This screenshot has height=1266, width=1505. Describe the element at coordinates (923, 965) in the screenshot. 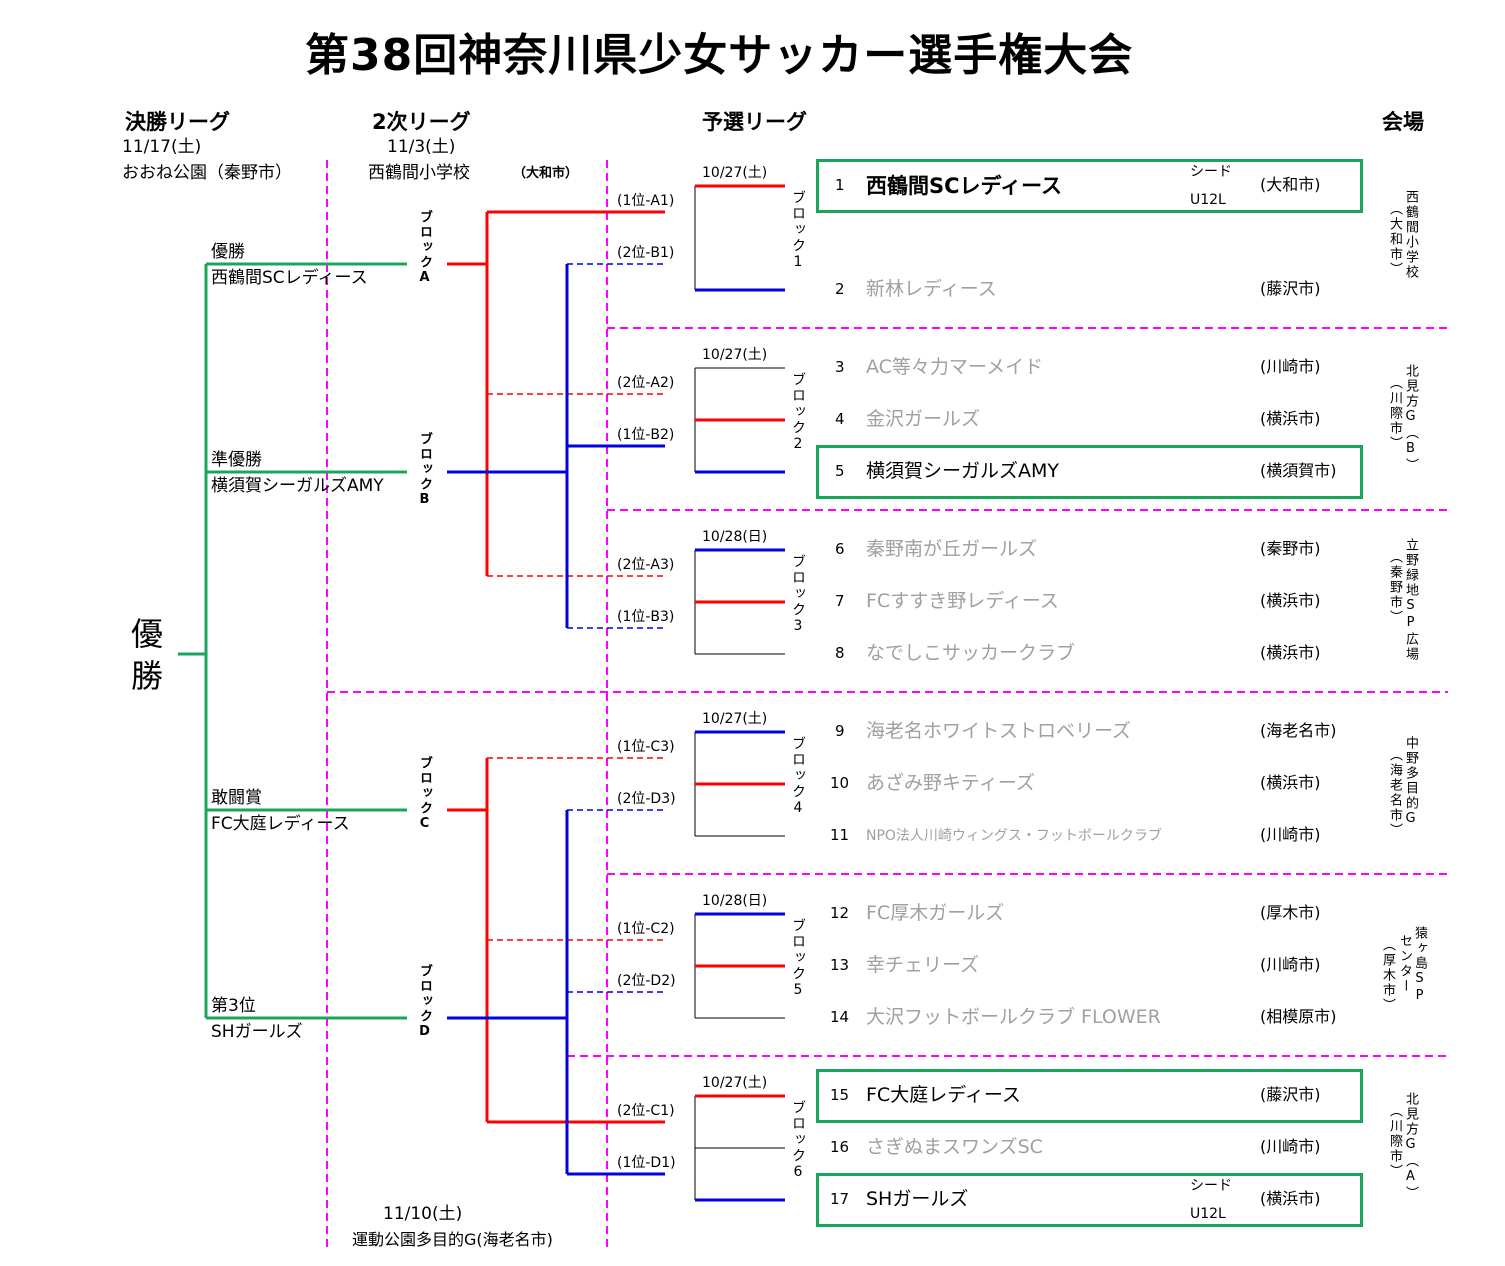

I see `team-name: 幸チェリーズ` at that location.